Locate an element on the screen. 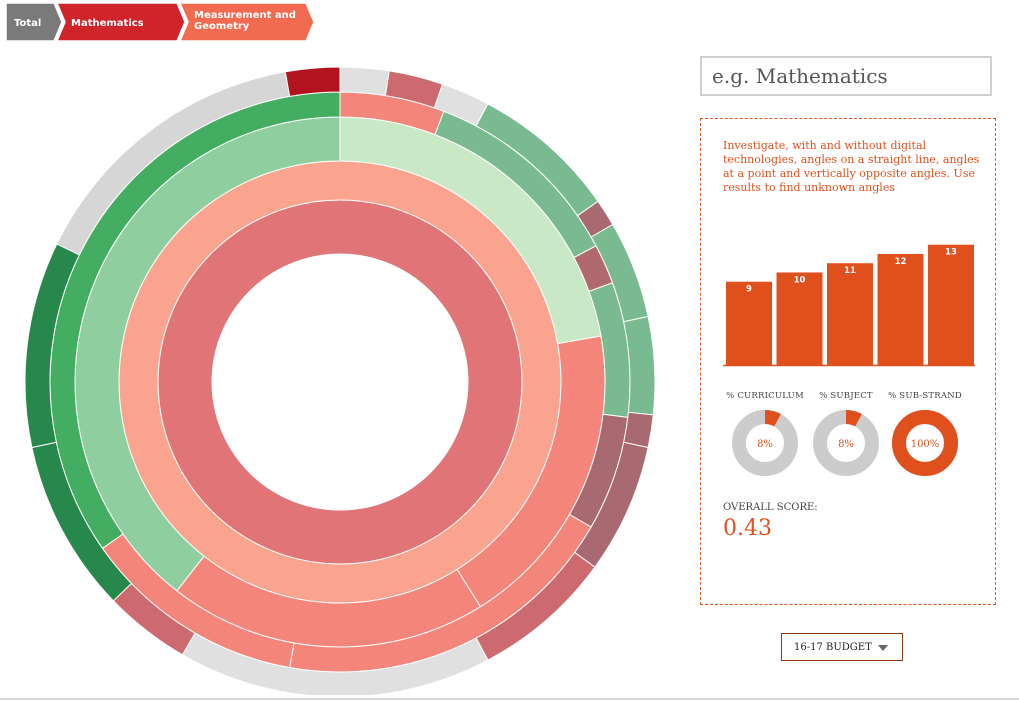 Image resolution: width=1019 pixels, height=701 pixels. donut-1: % SUBJECT 8% is located at coordinates (846, 437).